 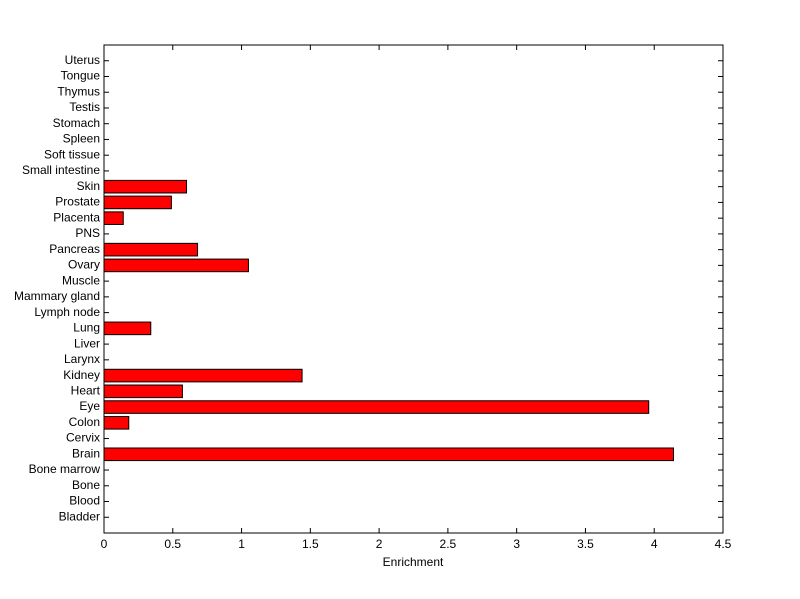 I want to click on y-tick-label: Brain, so click(x=86, y=453).